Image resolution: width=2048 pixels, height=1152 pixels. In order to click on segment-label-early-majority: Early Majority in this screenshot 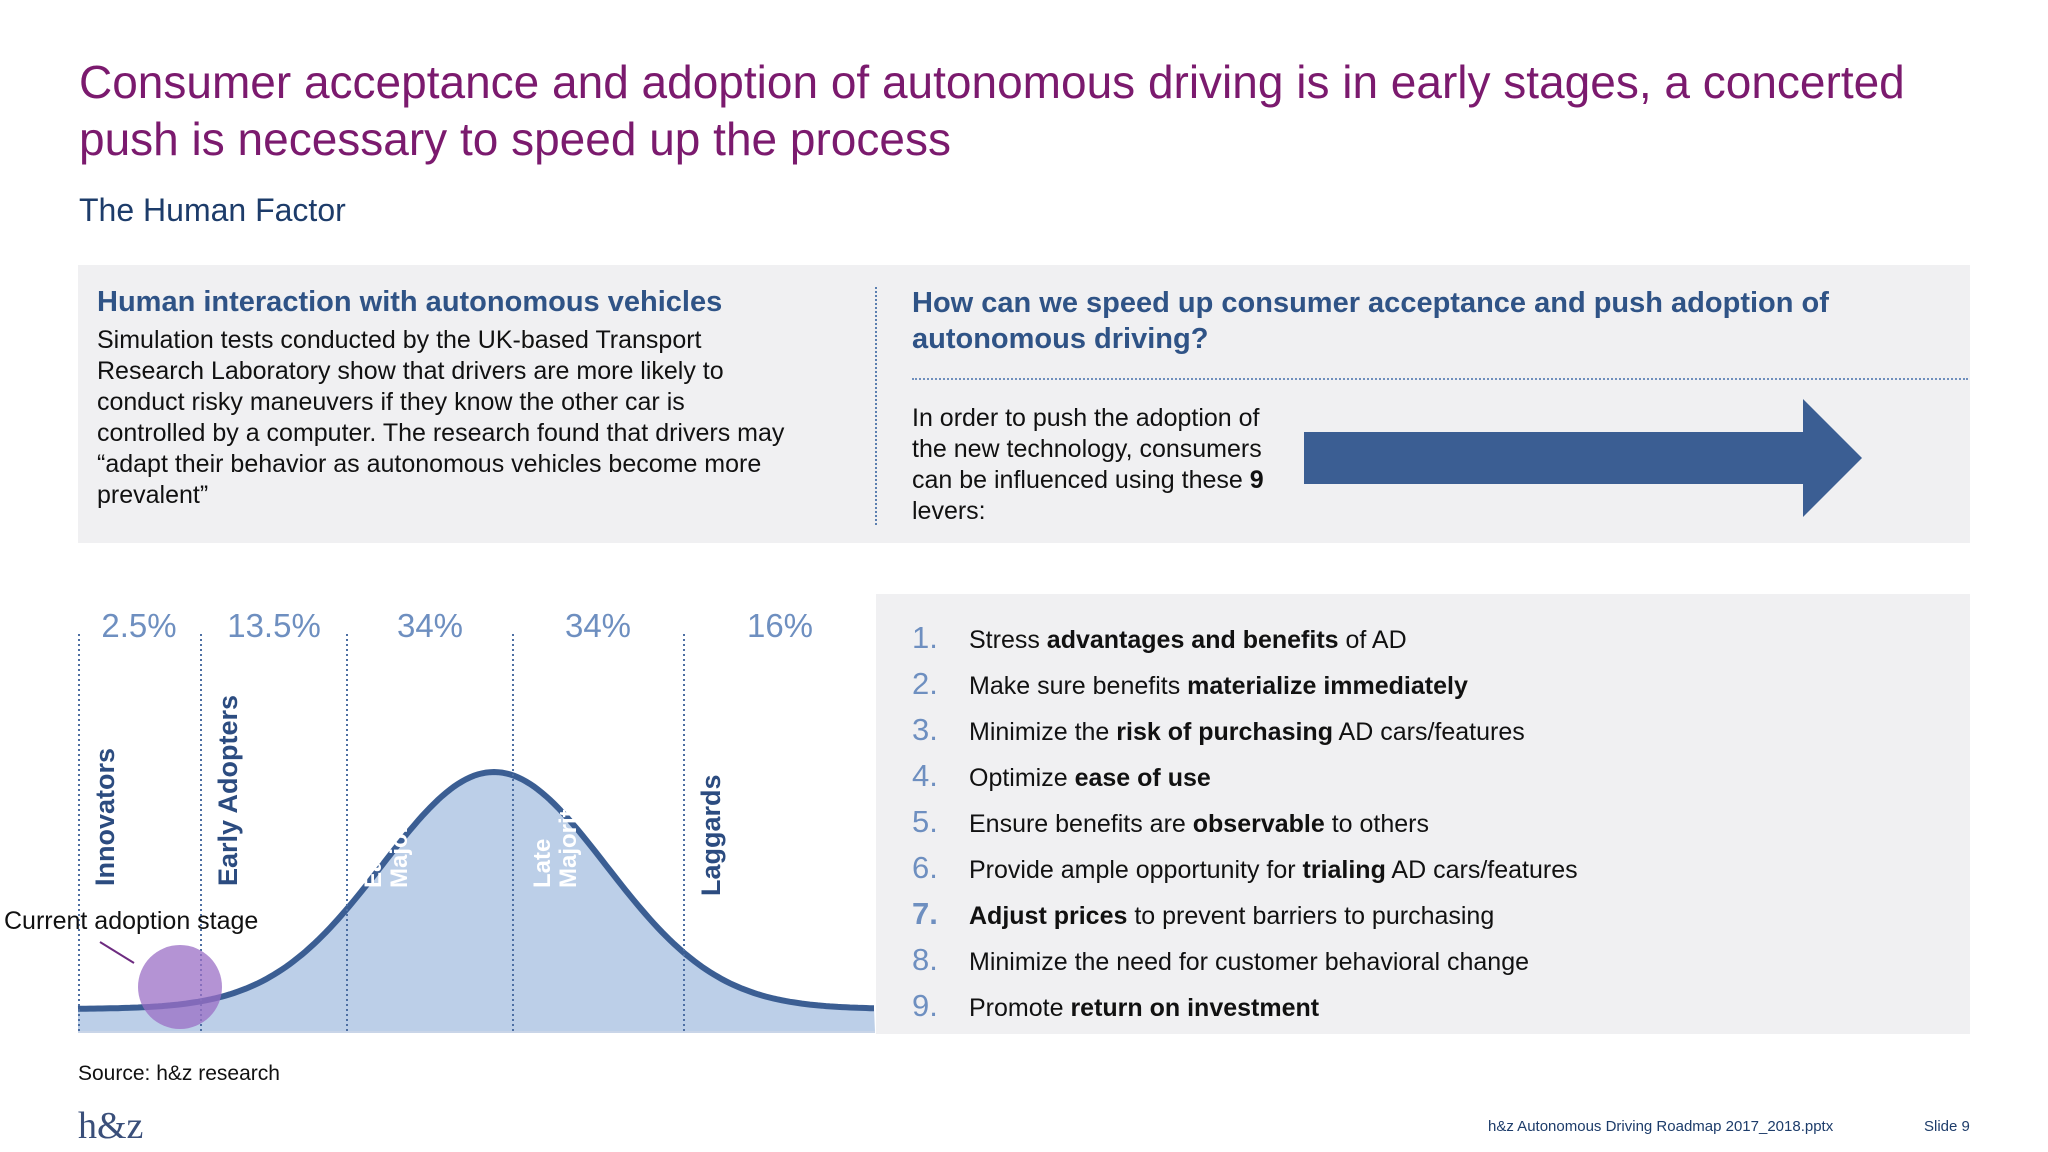, I will do `click(386, 841)`.